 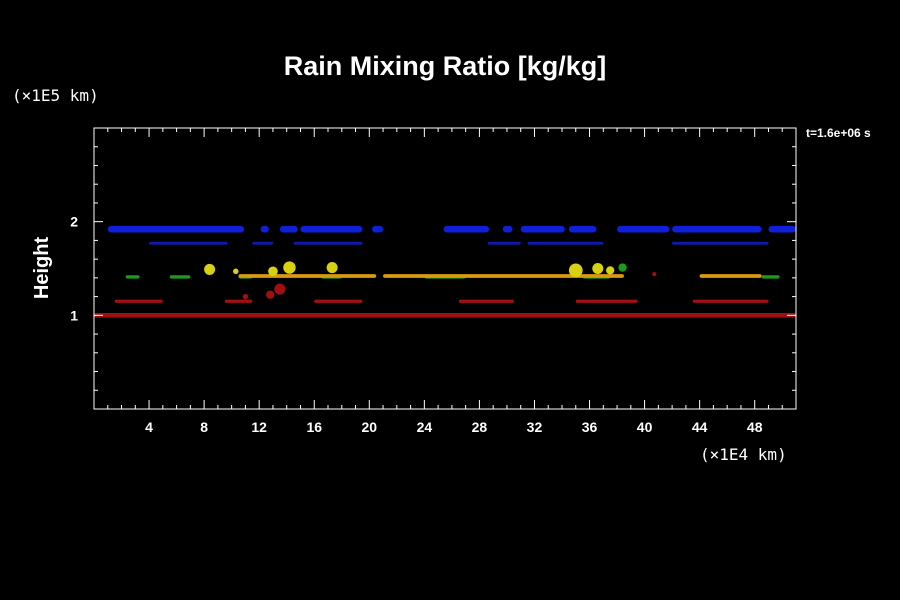 What do you see at coordinates (42, 268) in the screenshot?
I see `y-axis-label: Height` at bounding box center [42, 268].